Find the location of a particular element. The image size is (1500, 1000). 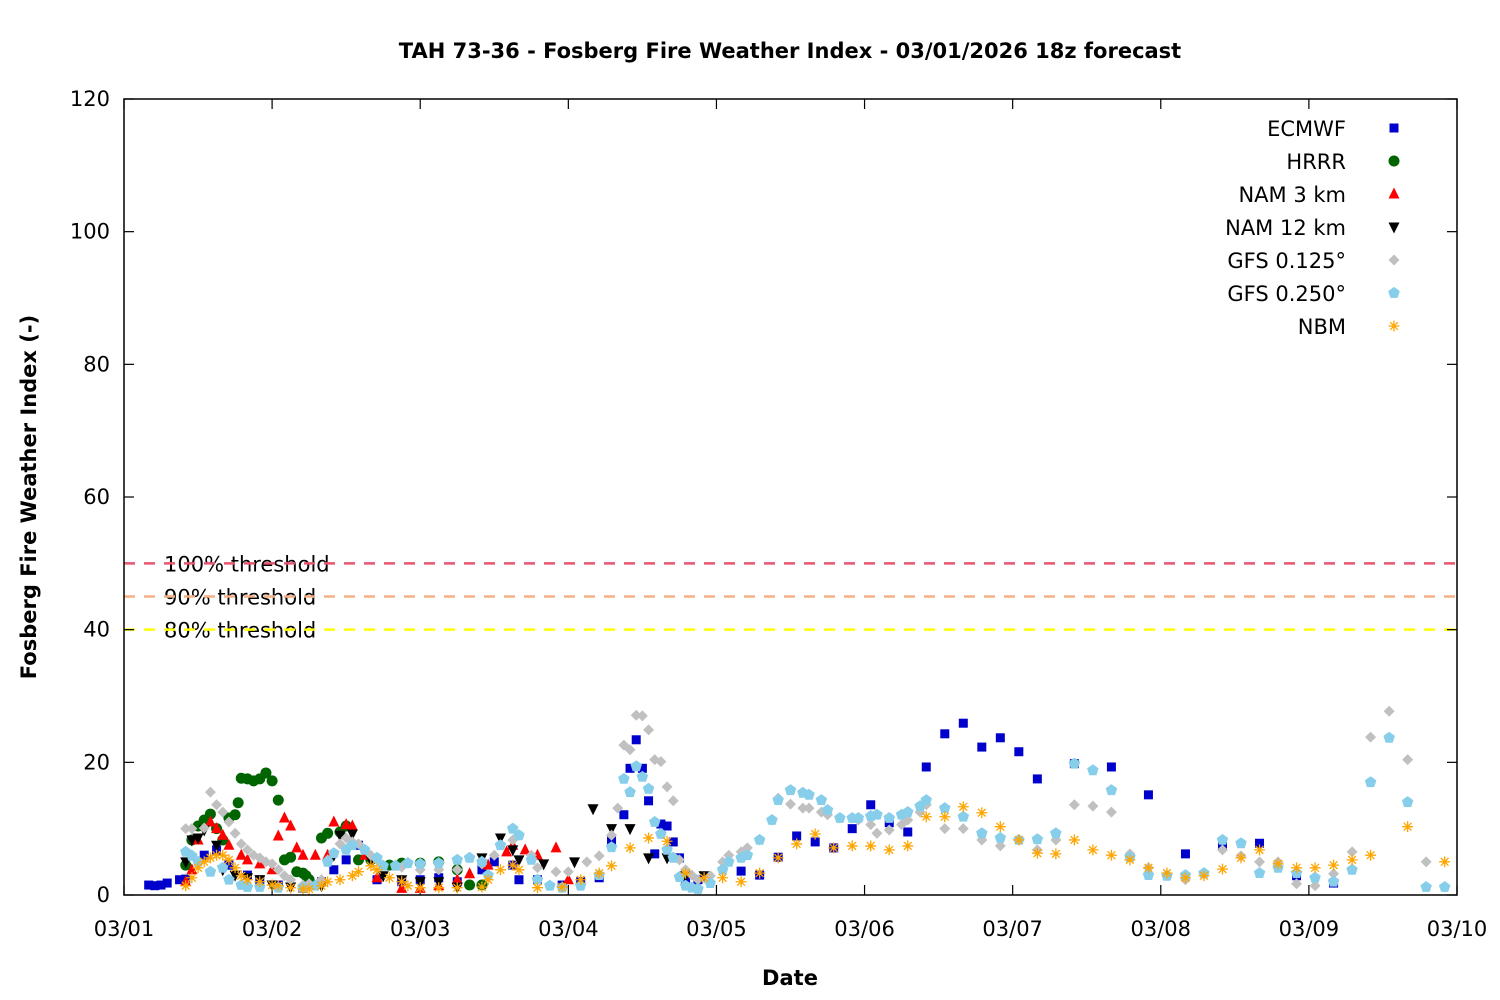

y-tick-label: 0 is located at coordinates (103, 895).